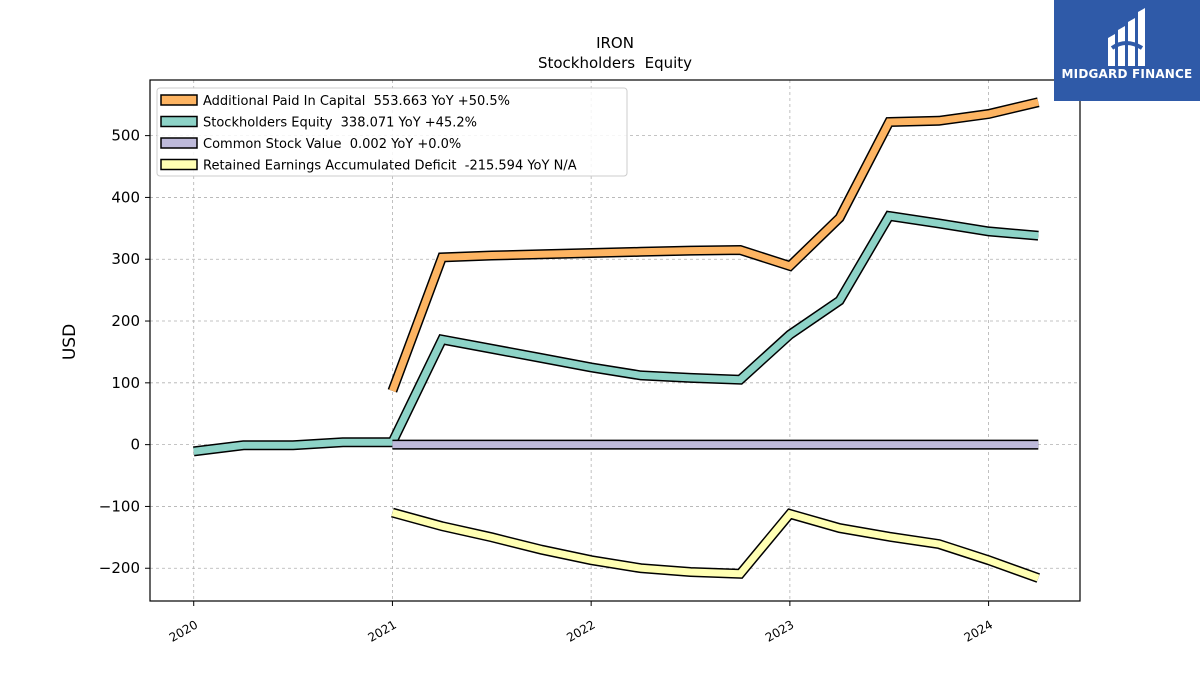 The width and height of the screenshot is (1200, 675). I want to click on y-axis: −200 −100 0 100 200 300 400 500, so click(124, 352).